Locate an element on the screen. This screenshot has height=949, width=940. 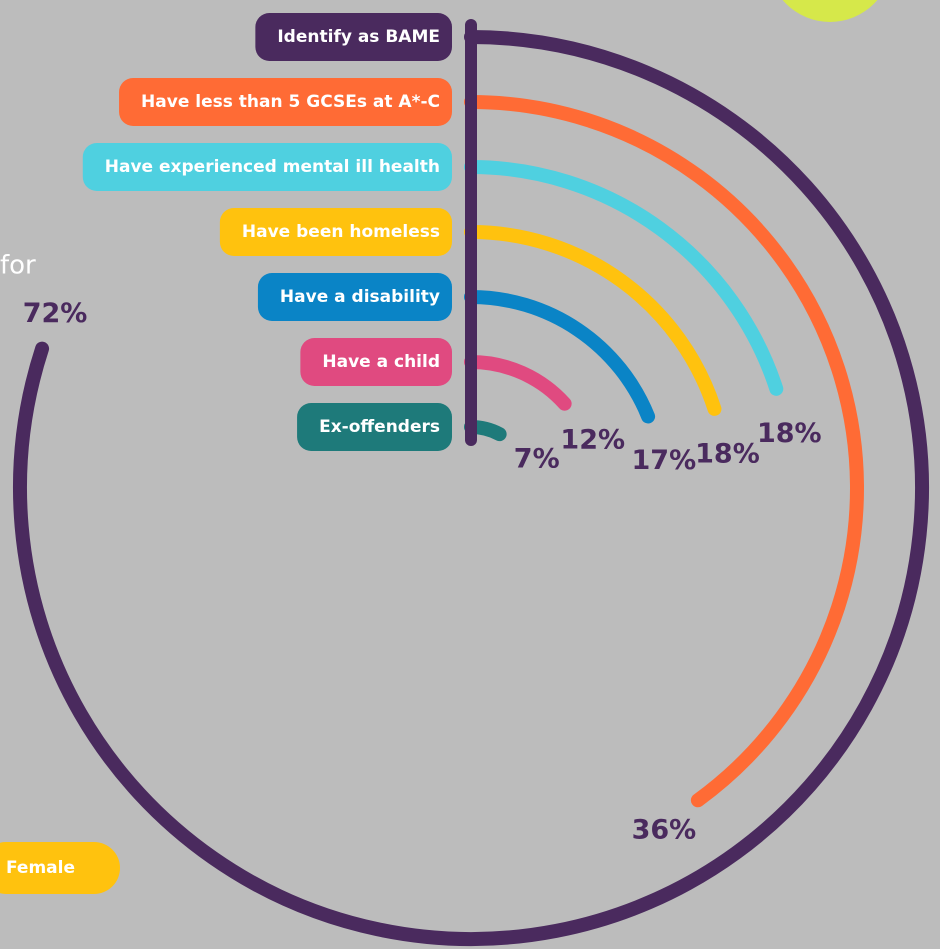
annotation: for is located at coordinates (18, 266).